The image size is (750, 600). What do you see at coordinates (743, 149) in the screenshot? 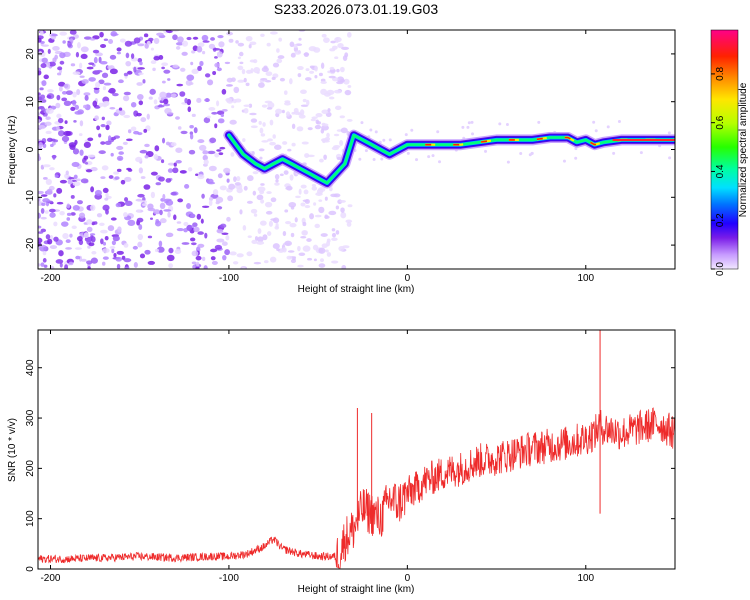
I see `colorbar-label: Normalized spectral amplitude` at bounding box center [743, 149].